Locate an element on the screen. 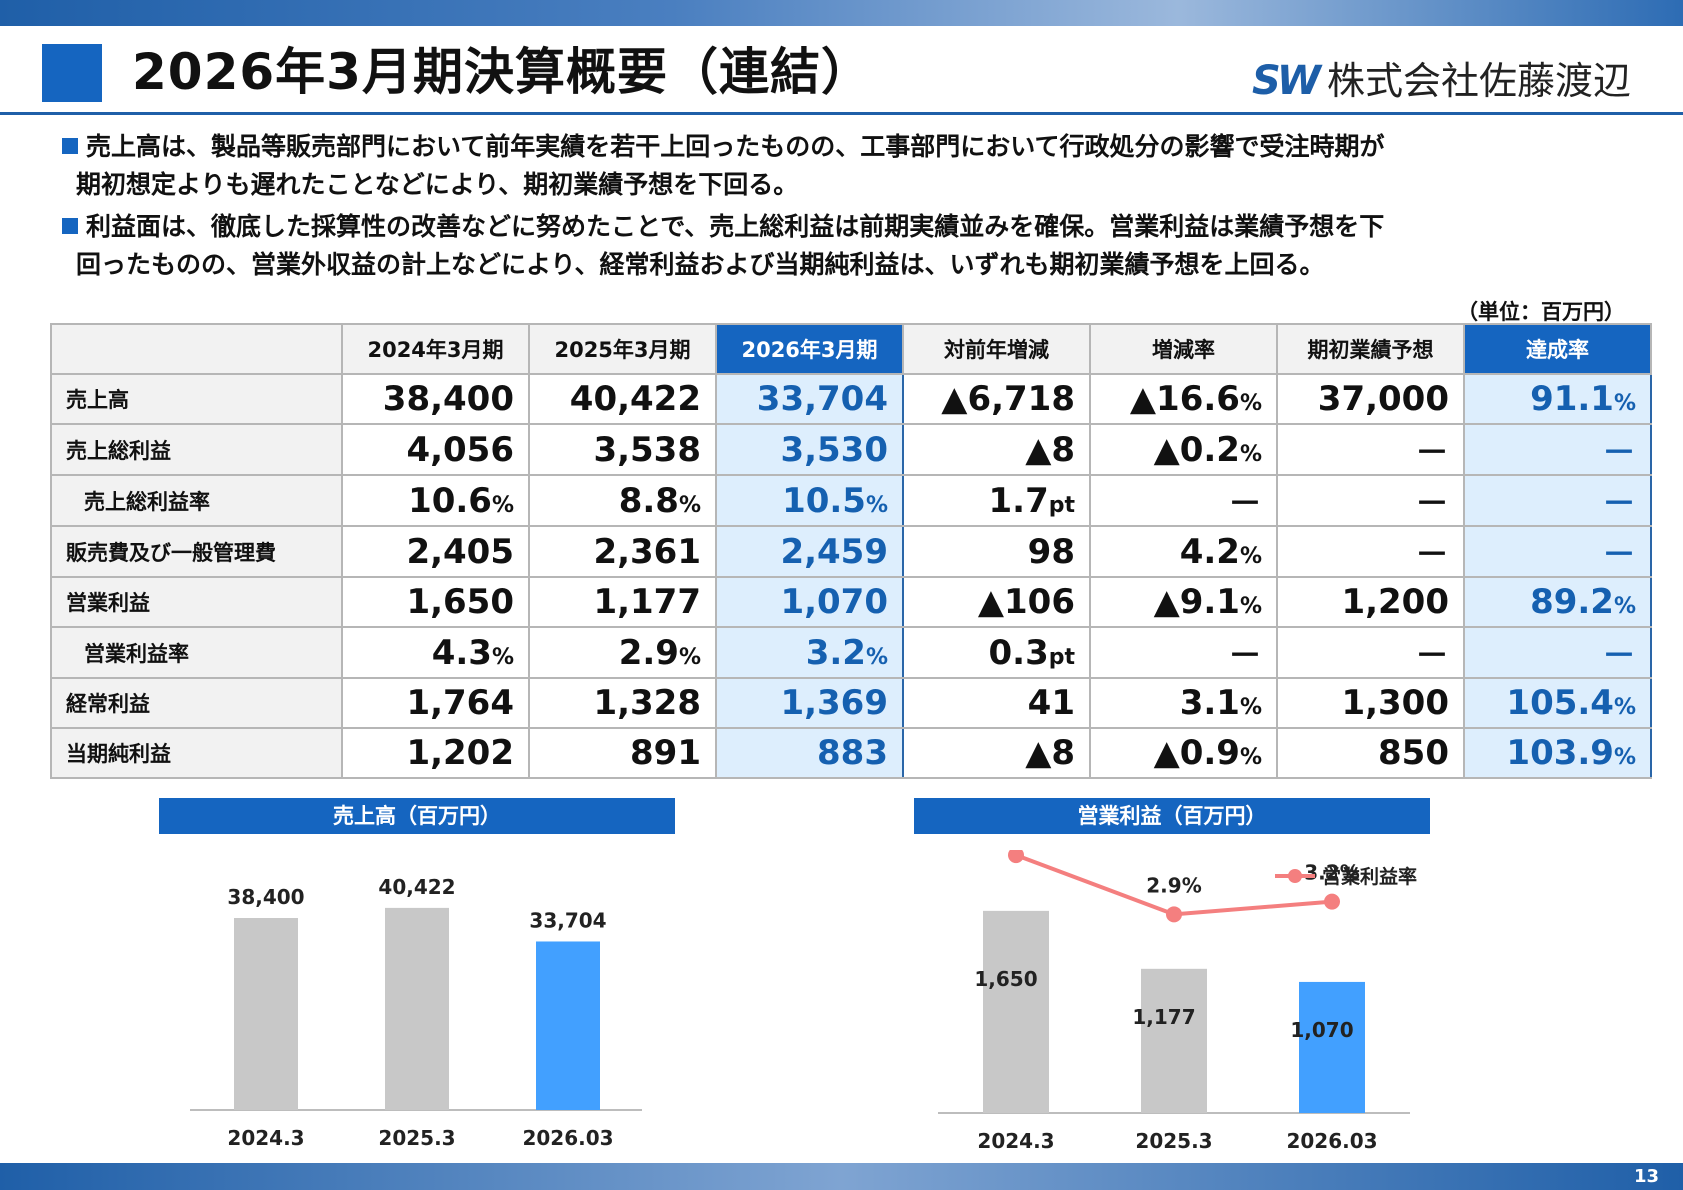  bar-value-label: 38,400 is located at coordinates (265, 897).